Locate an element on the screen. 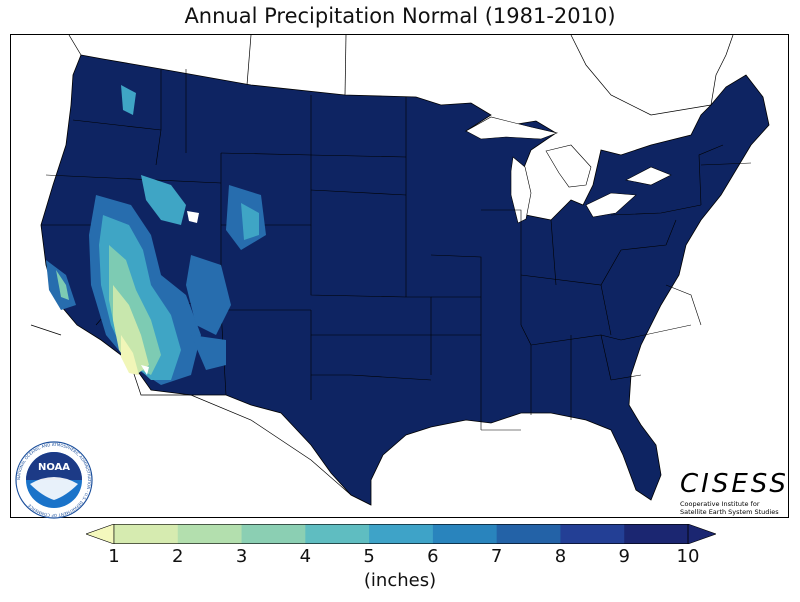 The width and height of the screenshot is (800, 602). colorbar-tick-label: 8 is located at coordinates (560, 556).